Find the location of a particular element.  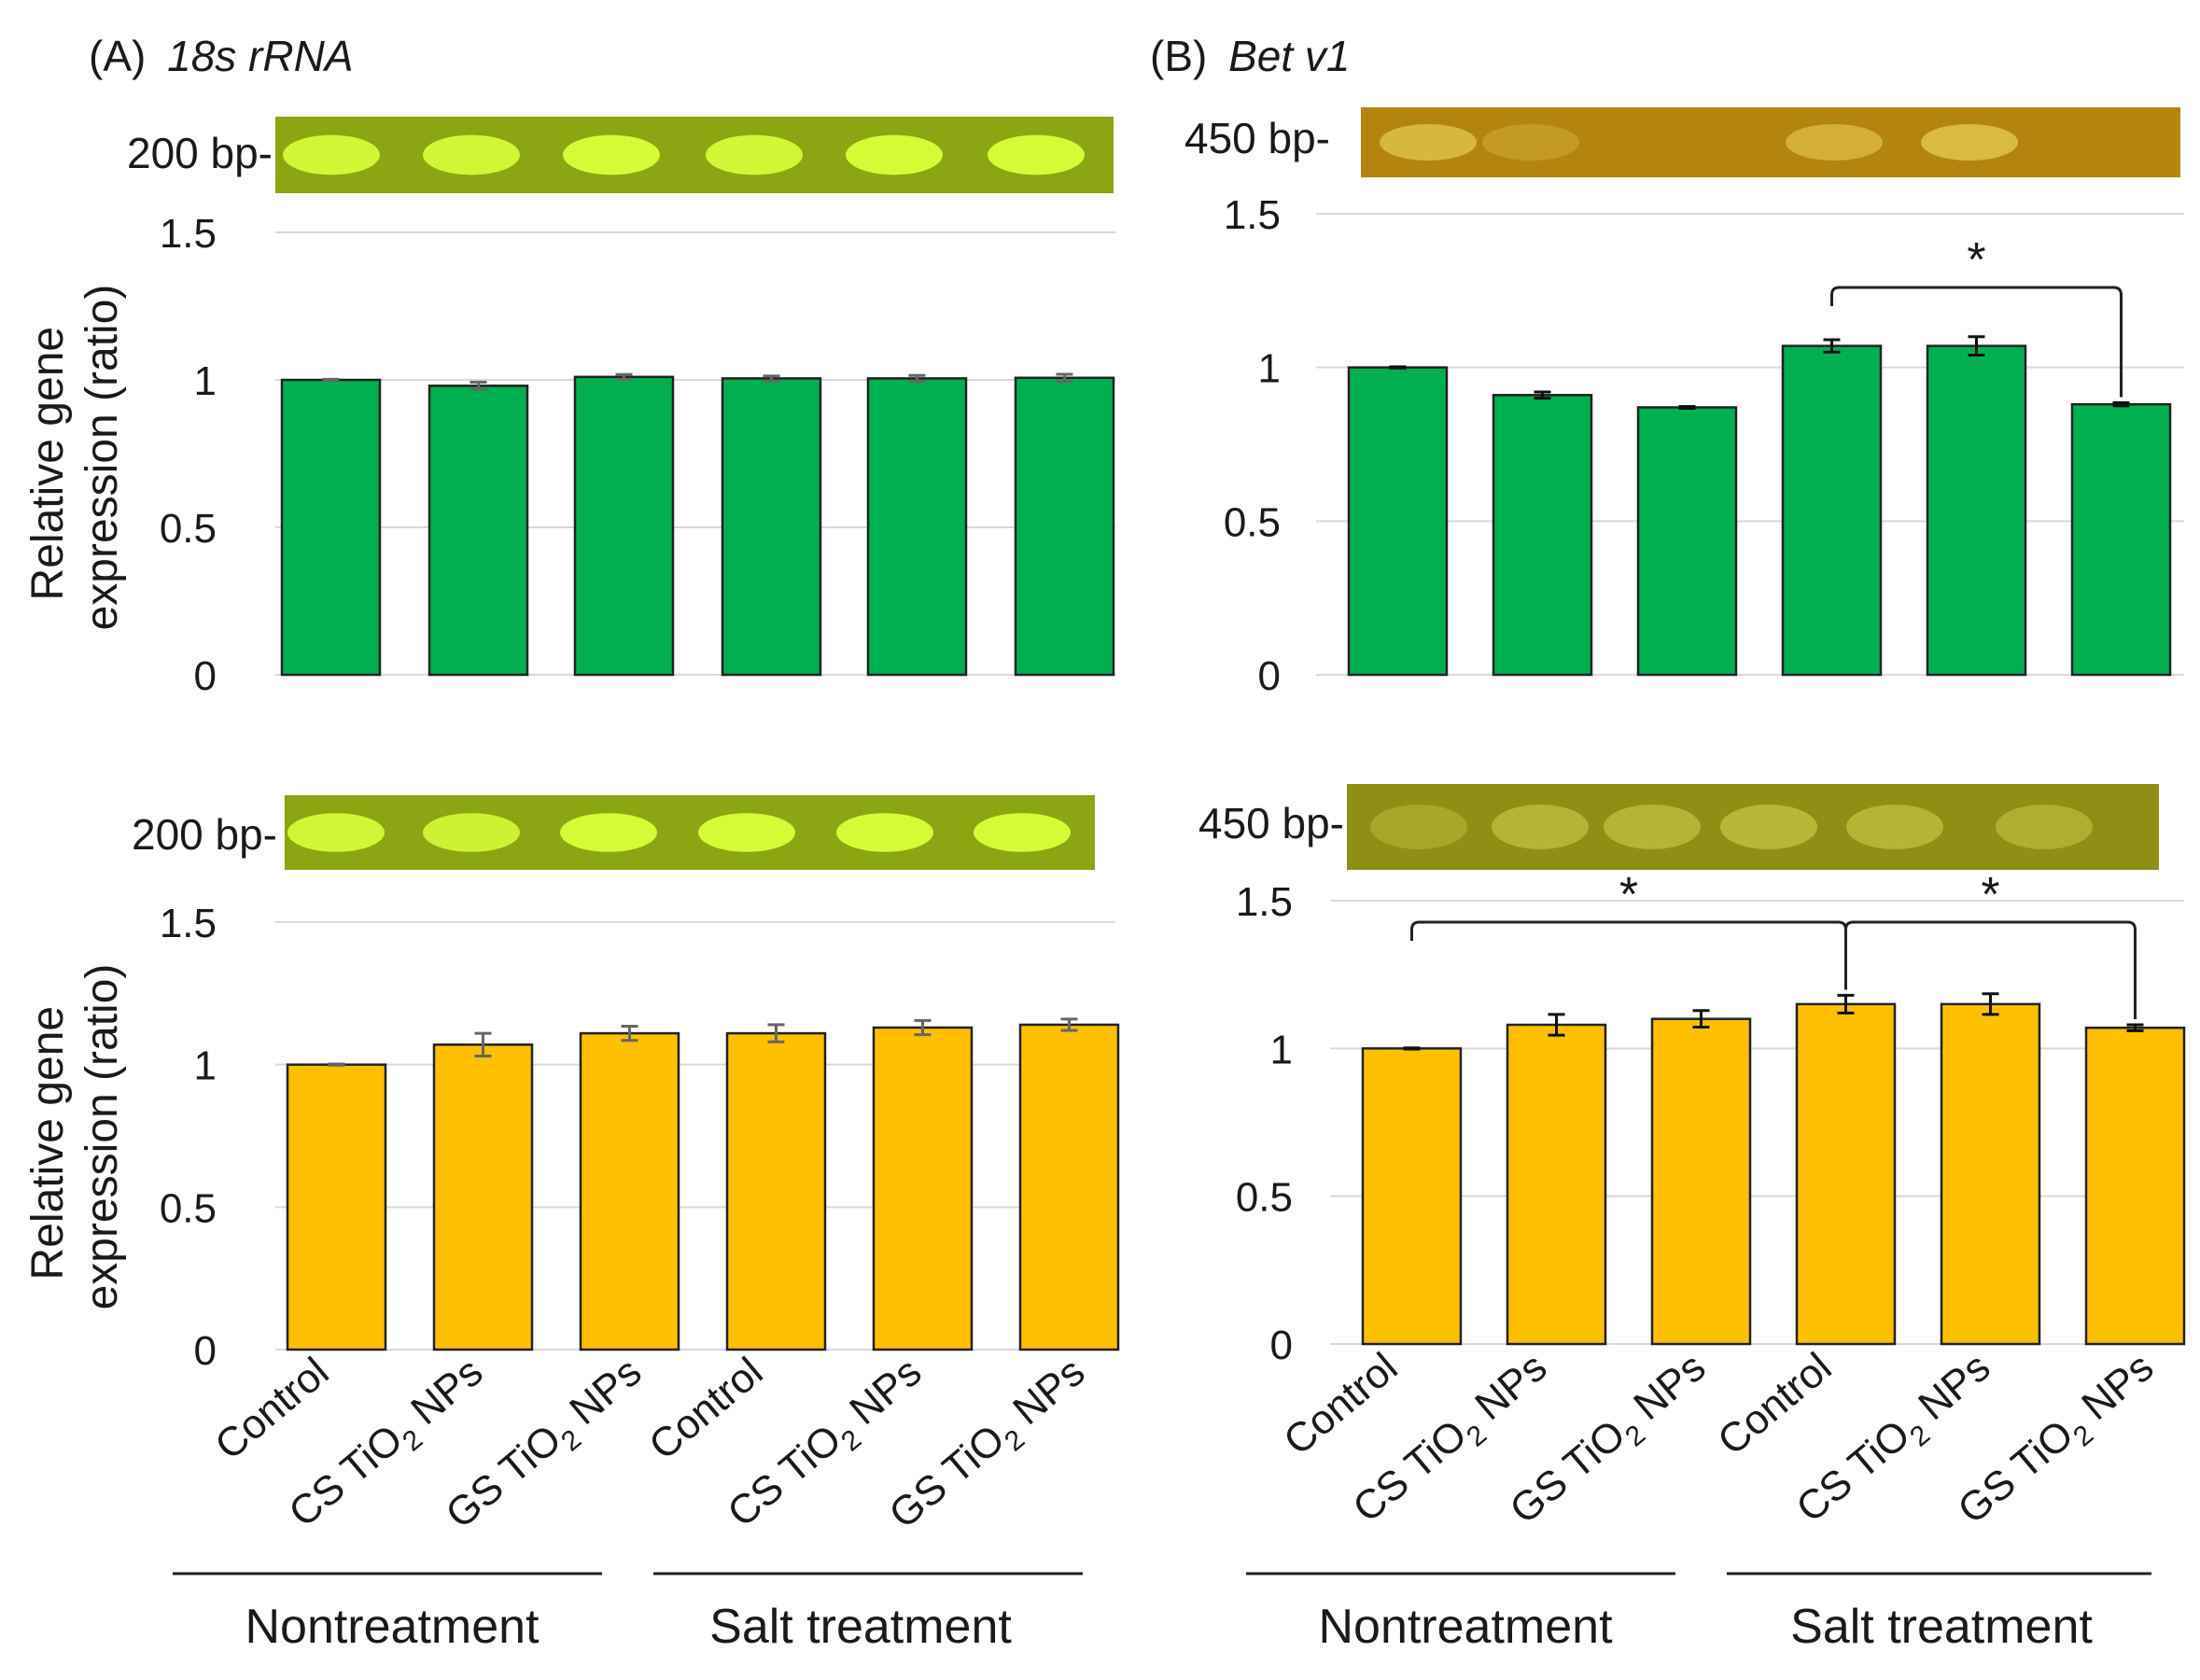

group-label-b-salt: Salt treatment is located at coordinates (1941, 1627).